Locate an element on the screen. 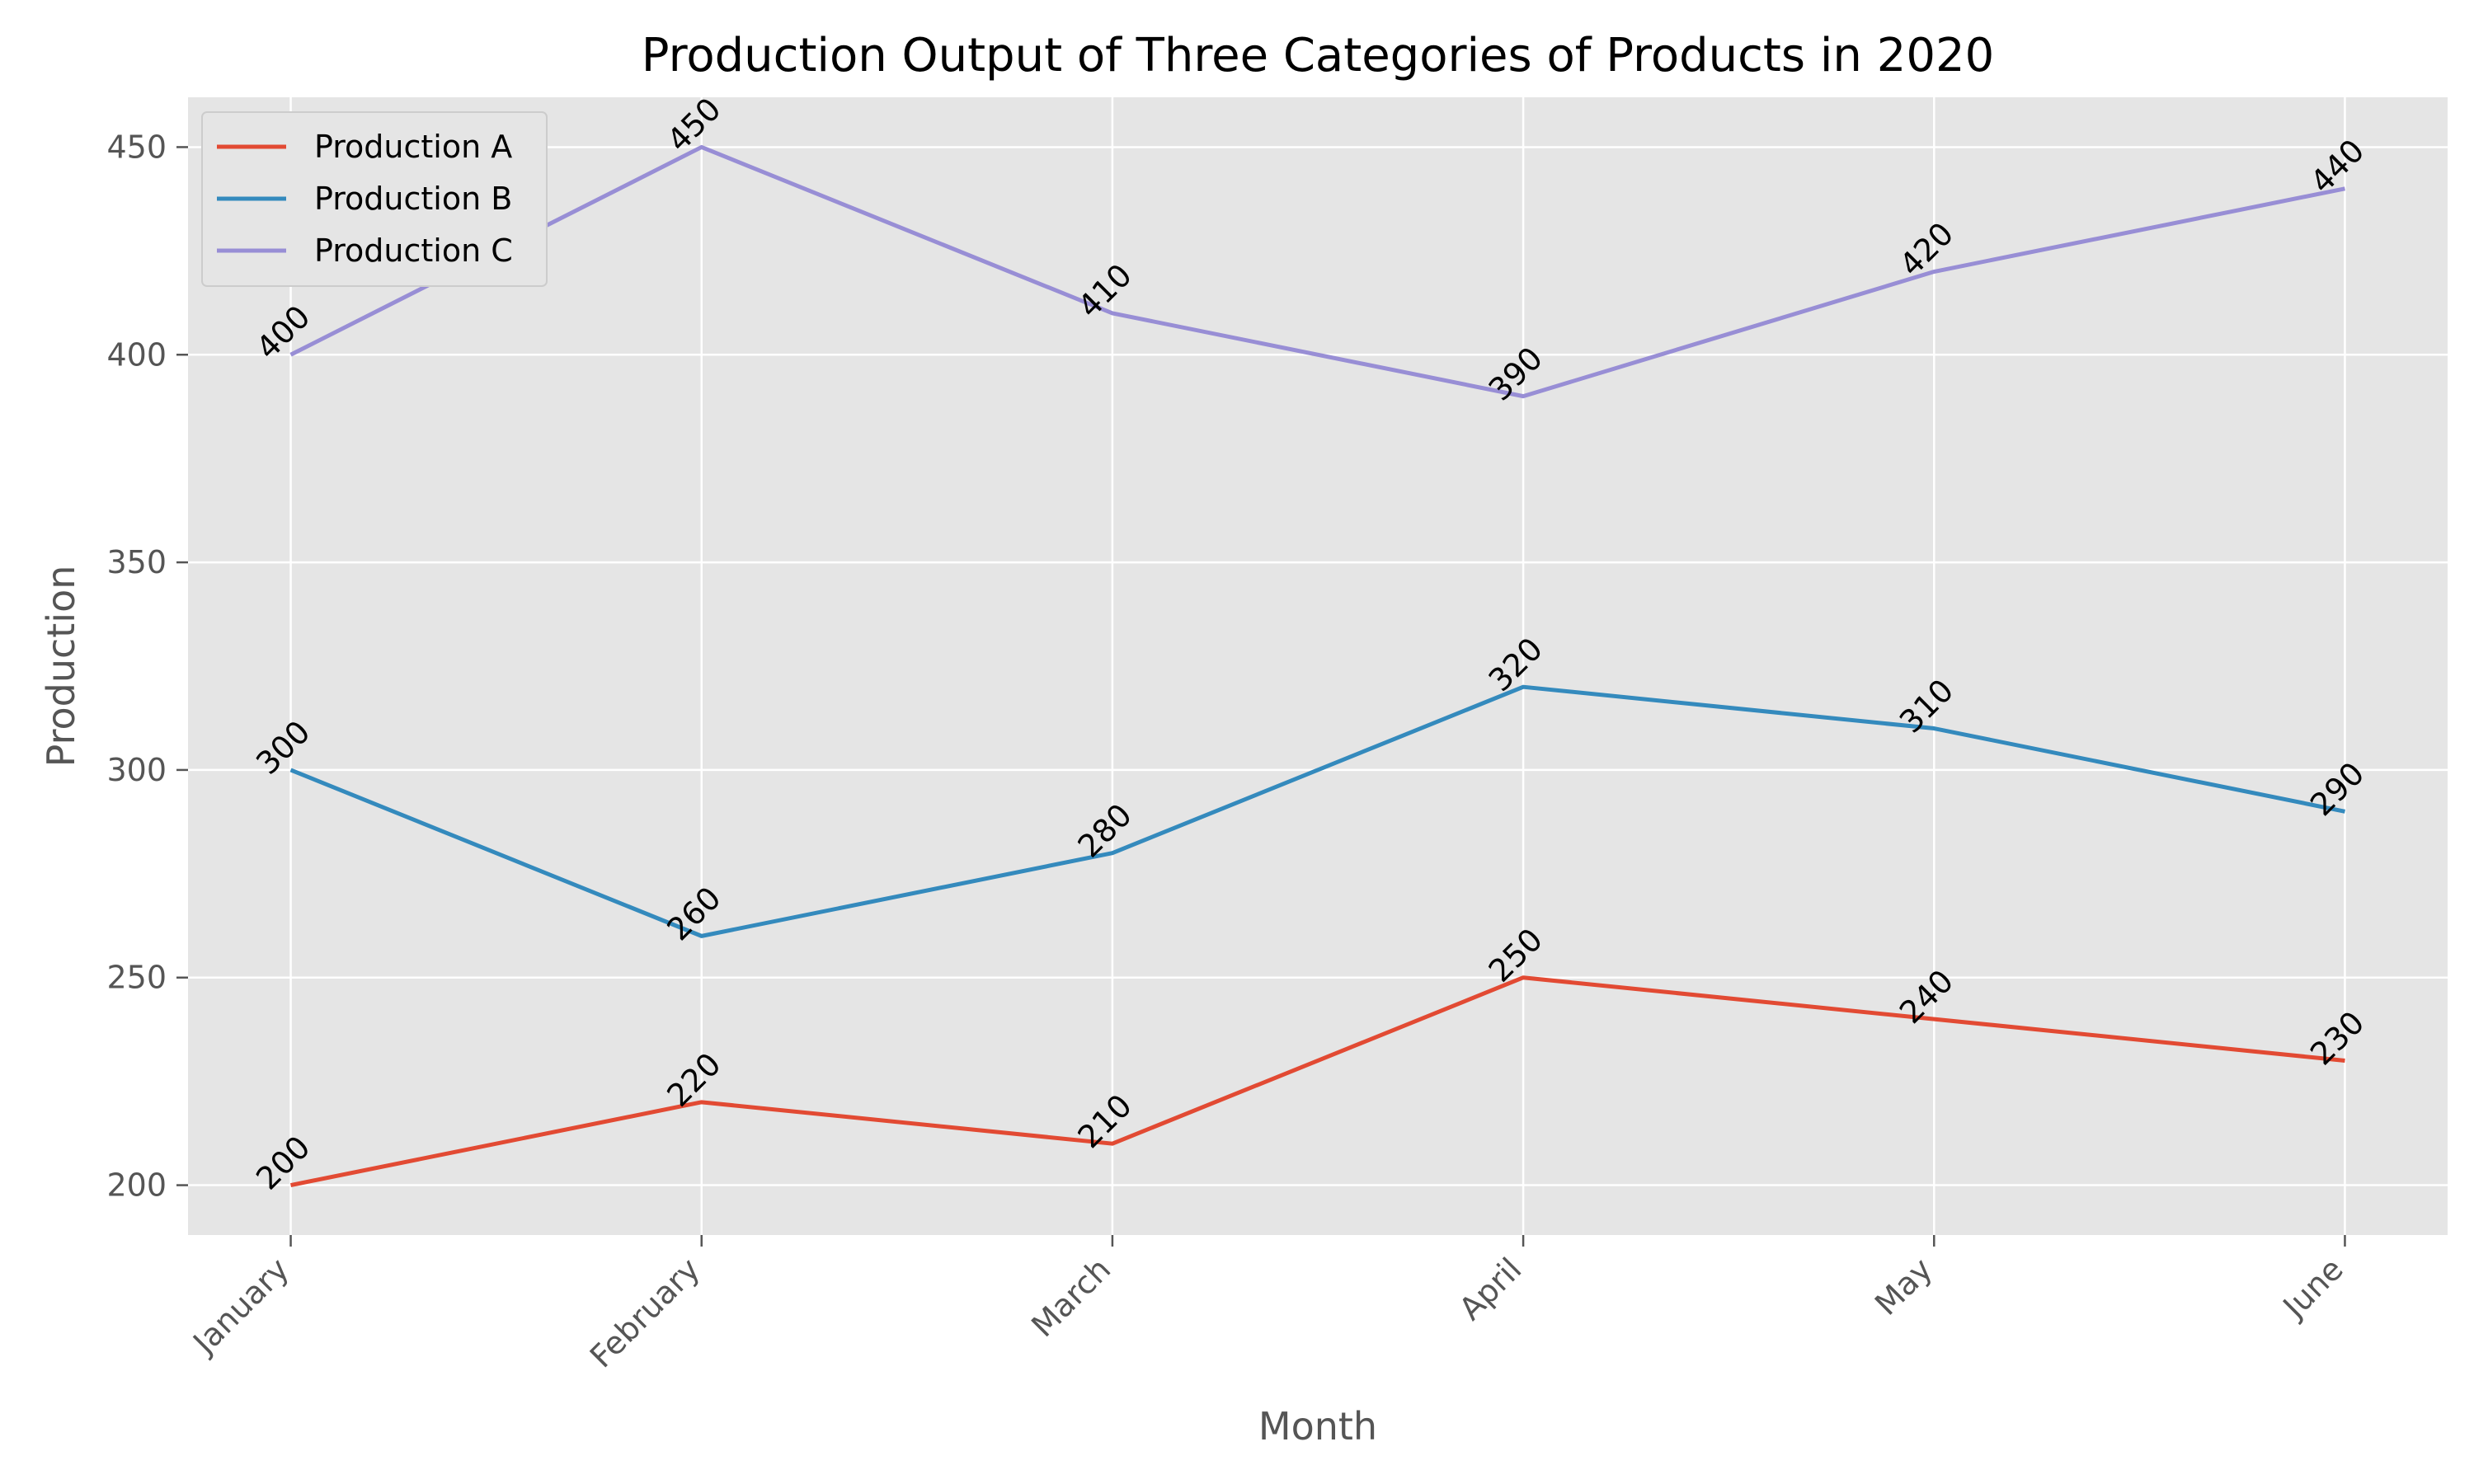 This screenshot has height=1484, width=2474. y-tick-label: 300 is located at coordinates (136, 770).